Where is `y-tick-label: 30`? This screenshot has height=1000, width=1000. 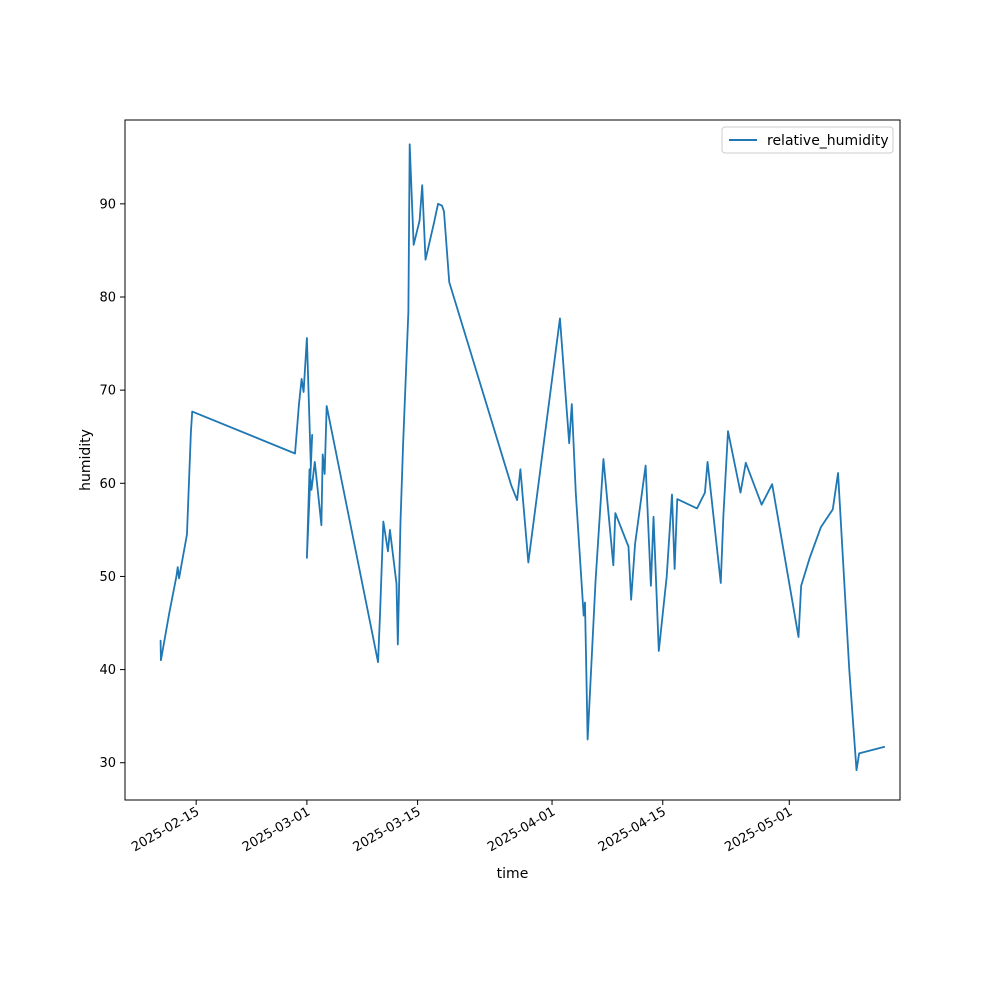 y-tick-label: 30 is located at coordinates (107, 763).